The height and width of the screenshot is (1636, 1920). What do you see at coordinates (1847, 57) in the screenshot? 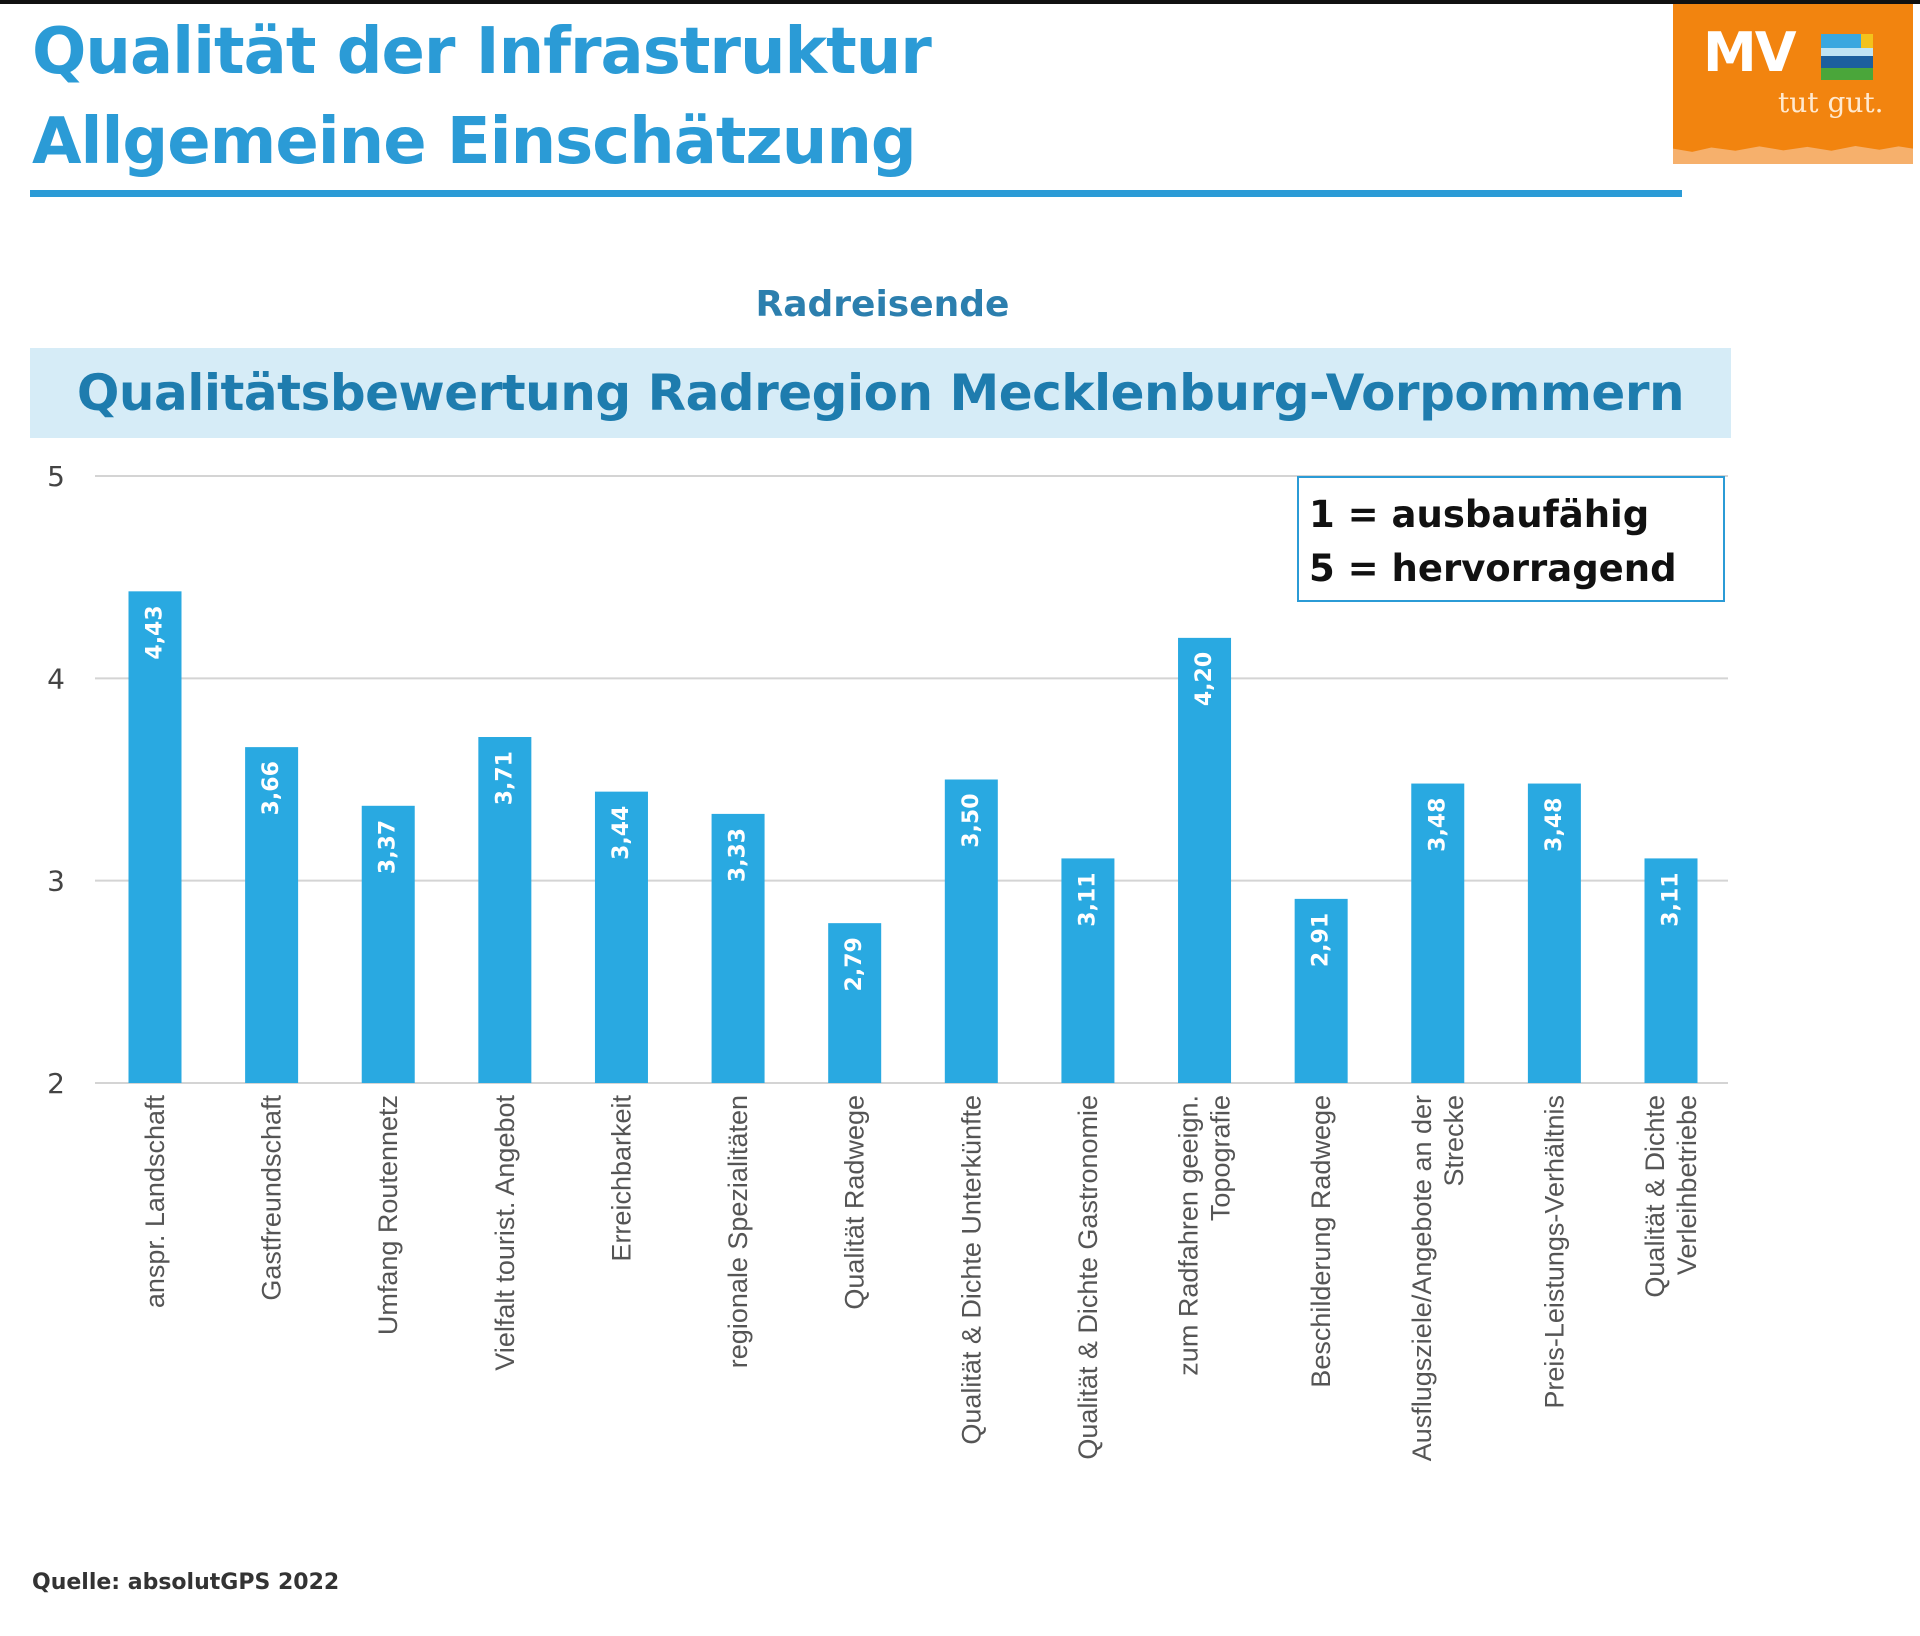
I see `landscape-flag-icon` at bounding box center [1847, 57].